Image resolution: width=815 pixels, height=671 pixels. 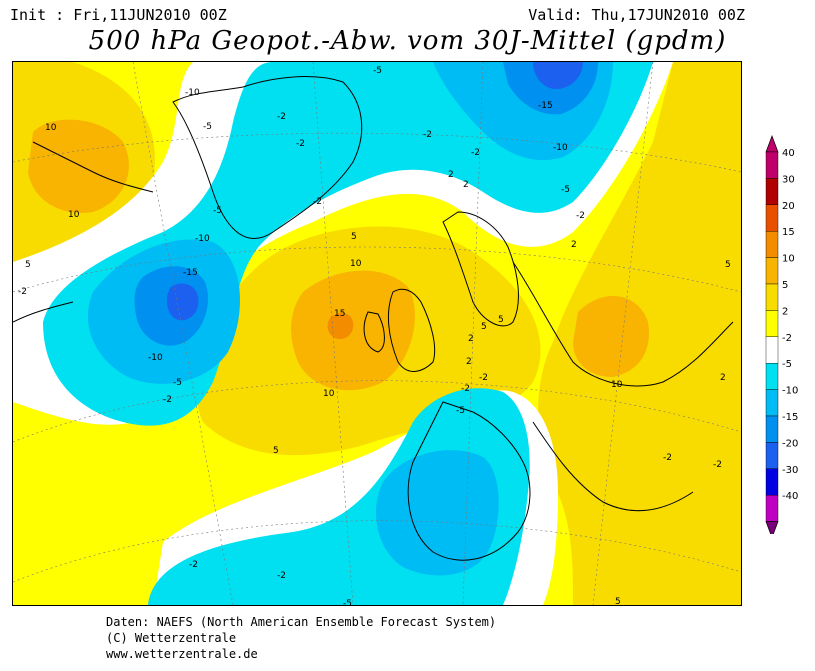 What do you see at coordinates (787, 364) in the screenshot?
I see `legend-label: -5` at bounding box center [787, 364].